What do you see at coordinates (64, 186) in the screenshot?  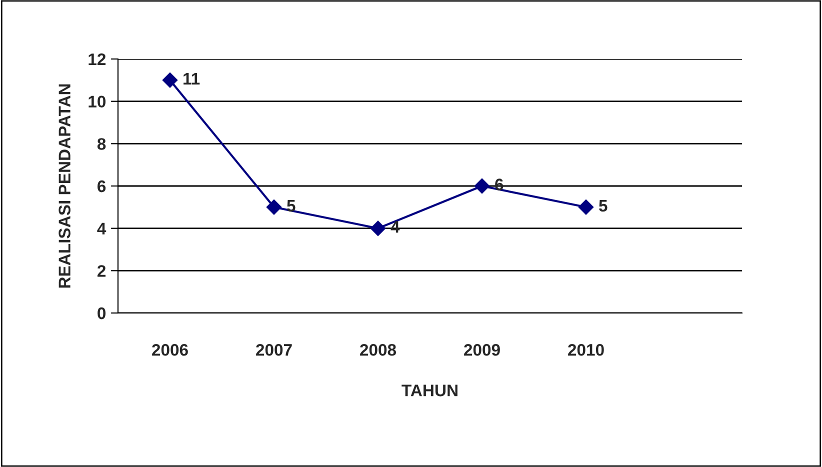 I see `y-axis-title: REALISASI PENDAPATAN` at bounding box center [64, 186].